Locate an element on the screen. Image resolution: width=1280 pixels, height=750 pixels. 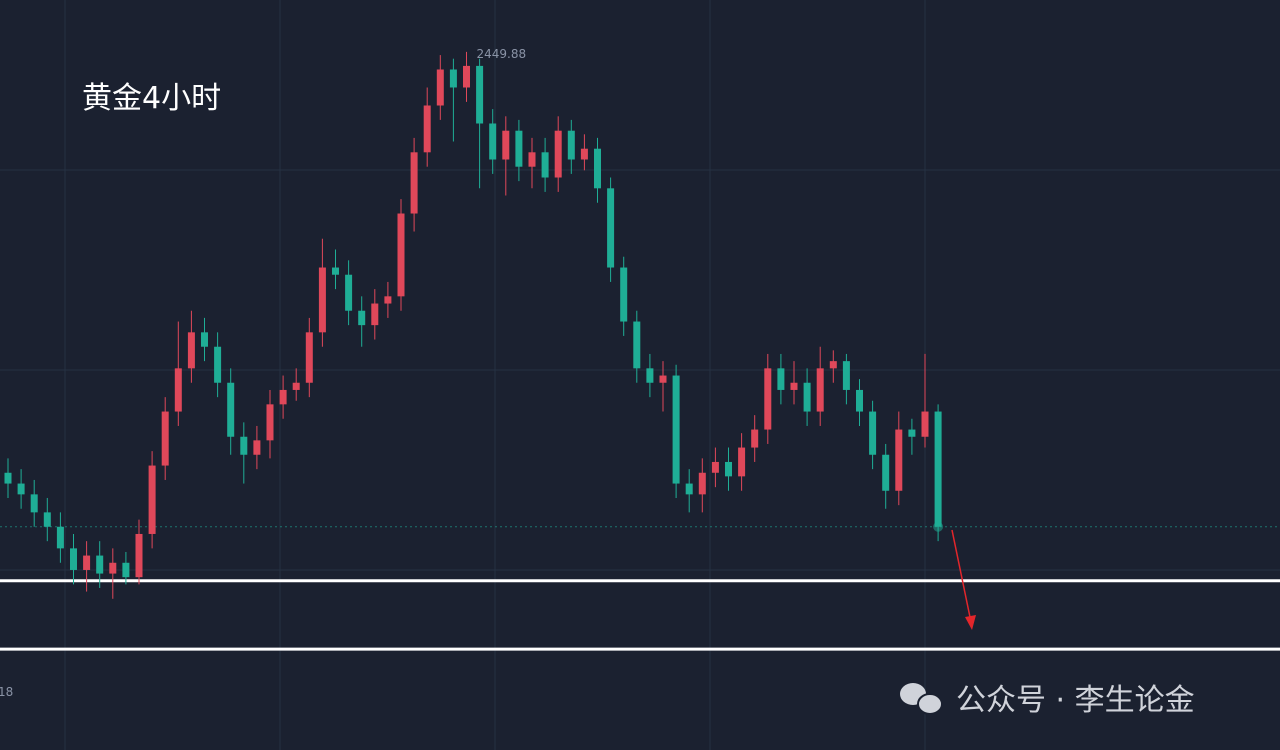
high-label: 2449.88 is located at coordinates (502, 54).